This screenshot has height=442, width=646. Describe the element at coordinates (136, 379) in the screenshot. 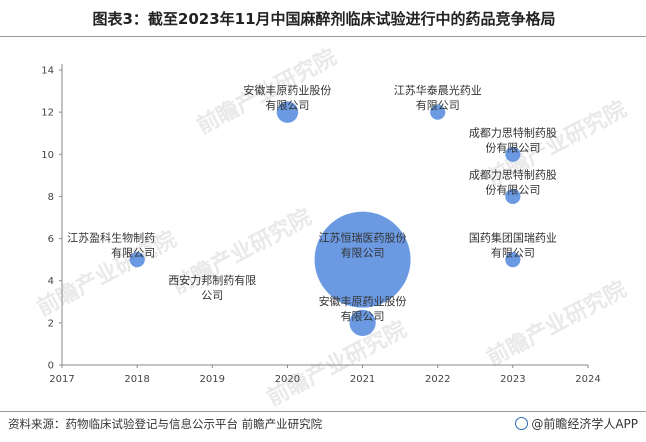

I see `x-tick-label: 2018` at that location.